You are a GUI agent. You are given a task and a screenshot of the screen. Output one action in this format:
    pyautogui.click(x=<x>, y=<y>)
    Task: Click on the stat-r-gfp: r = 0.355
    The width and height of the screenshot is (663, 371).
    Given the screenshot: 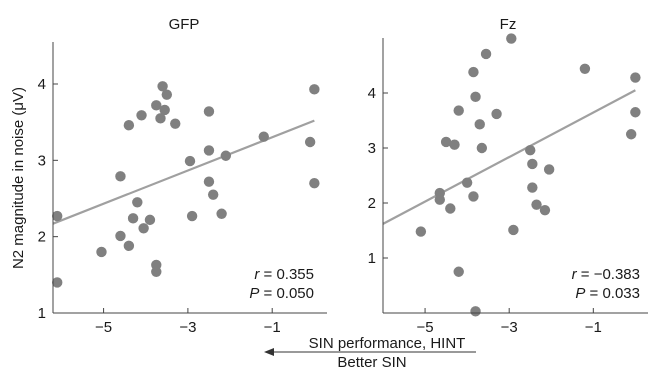 What is the action you would take?
    pyautogui.click(x=284, y=274)
    